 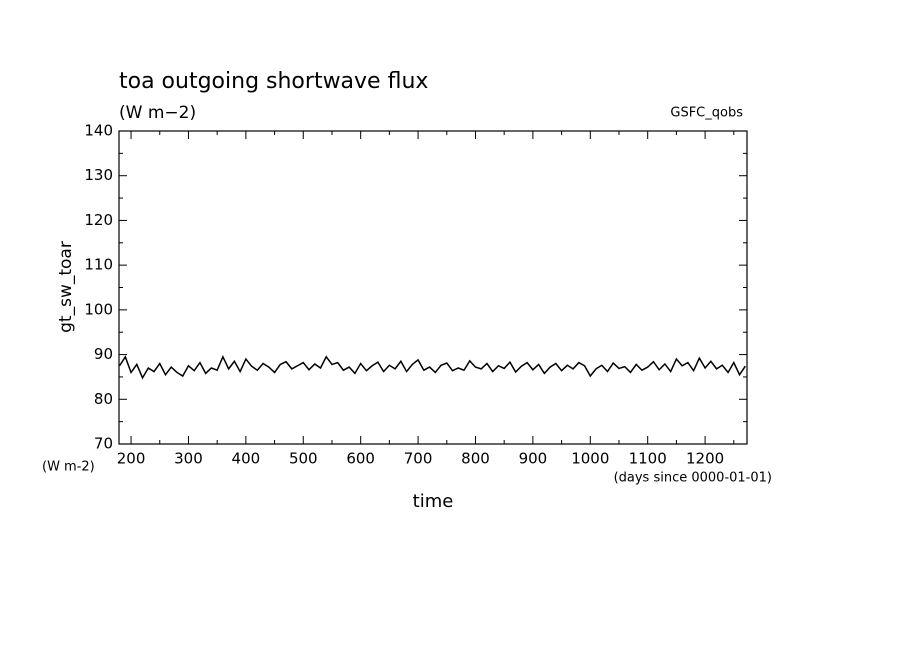 What do you see at coordinates (590, 459) in the screenshot?
I see `x-tick-label: 1000` at bounding box center [590, 459].